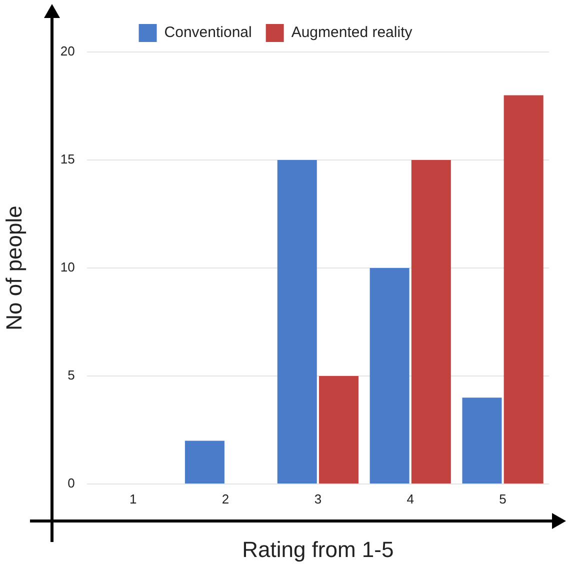 Image resolution: width=569 pixels, height=566 pixels. Describe the element at coordinates (67, 51) in the screenshot. I see `y-tick-label: 20` at that location.